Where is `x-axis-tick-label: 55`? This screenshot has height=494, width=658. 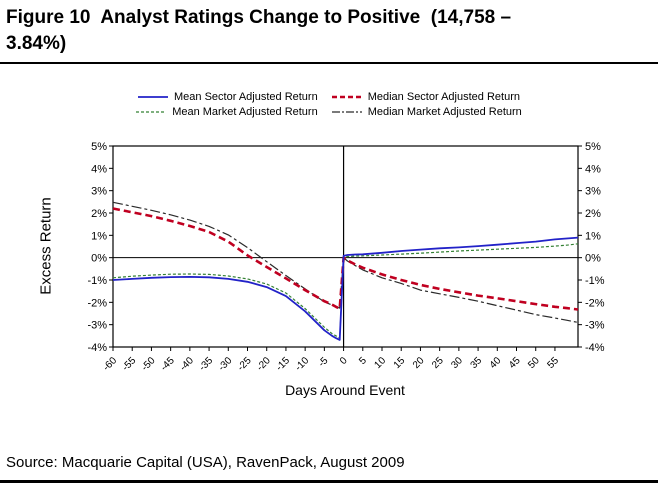
x-axis-tick-label: 55 is located at coordinates (553, 363).